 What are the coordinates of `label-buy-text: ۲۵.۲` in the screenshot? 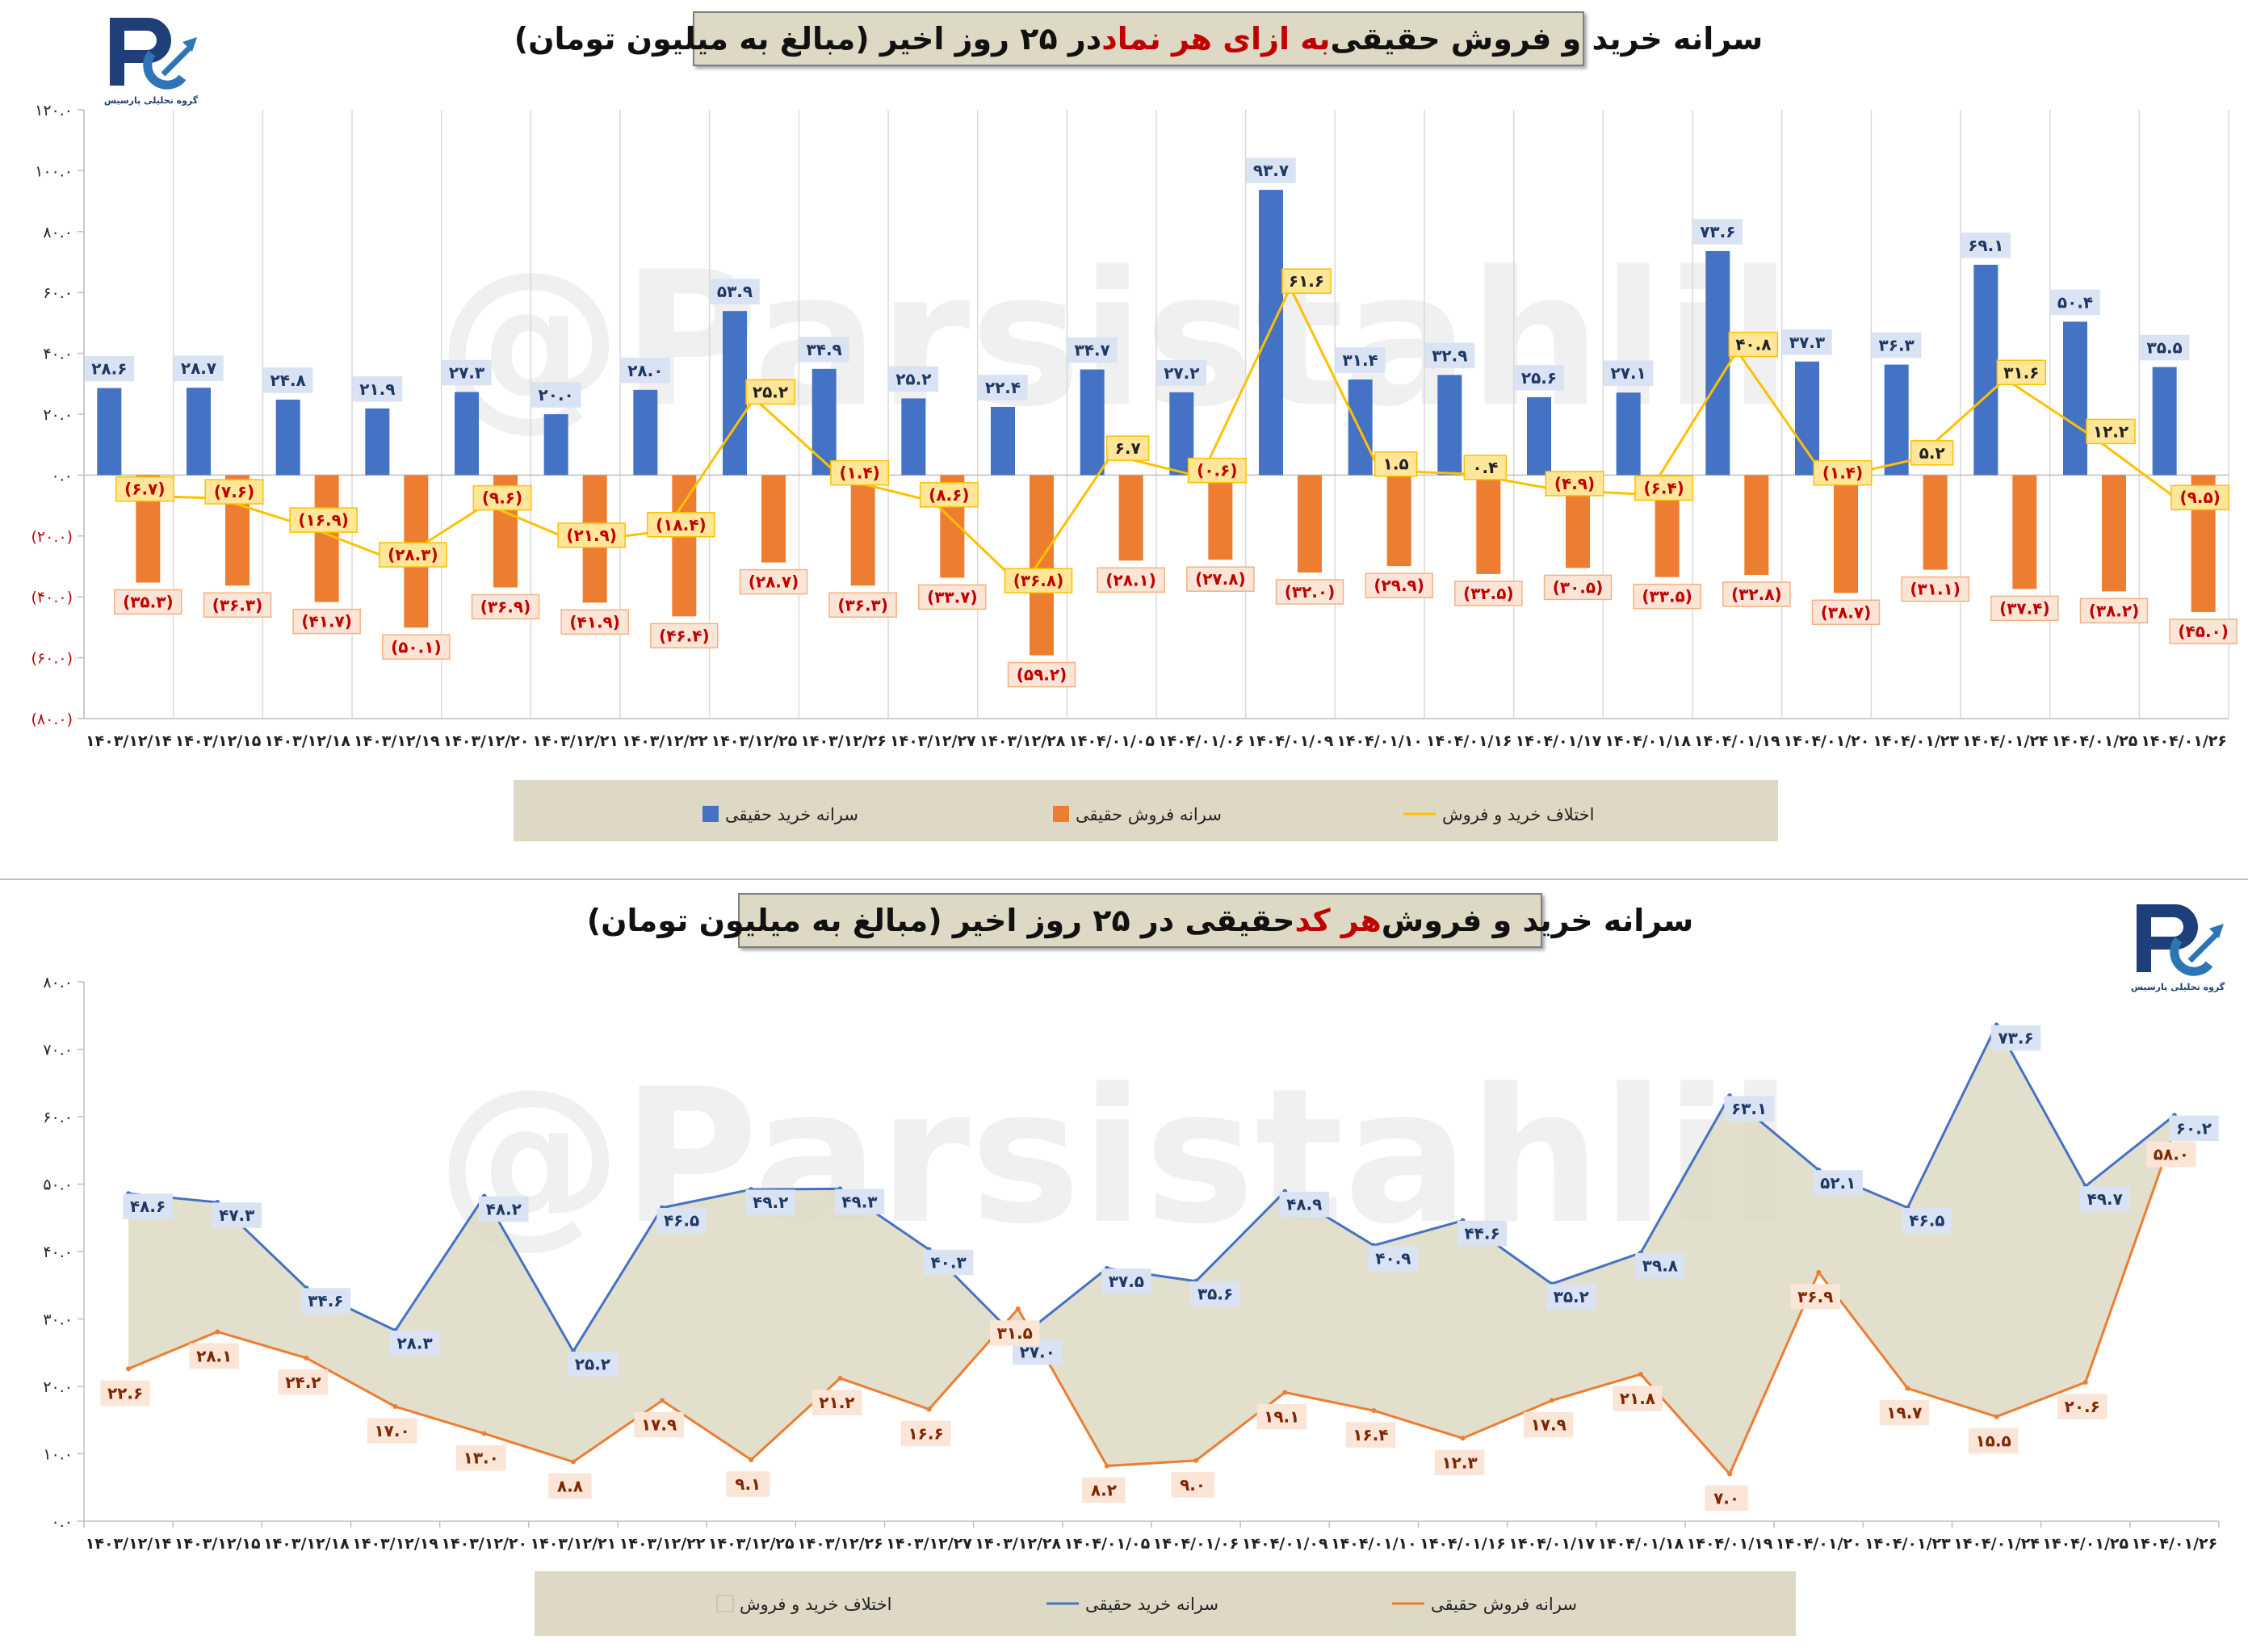 It's located at (592, 1364).